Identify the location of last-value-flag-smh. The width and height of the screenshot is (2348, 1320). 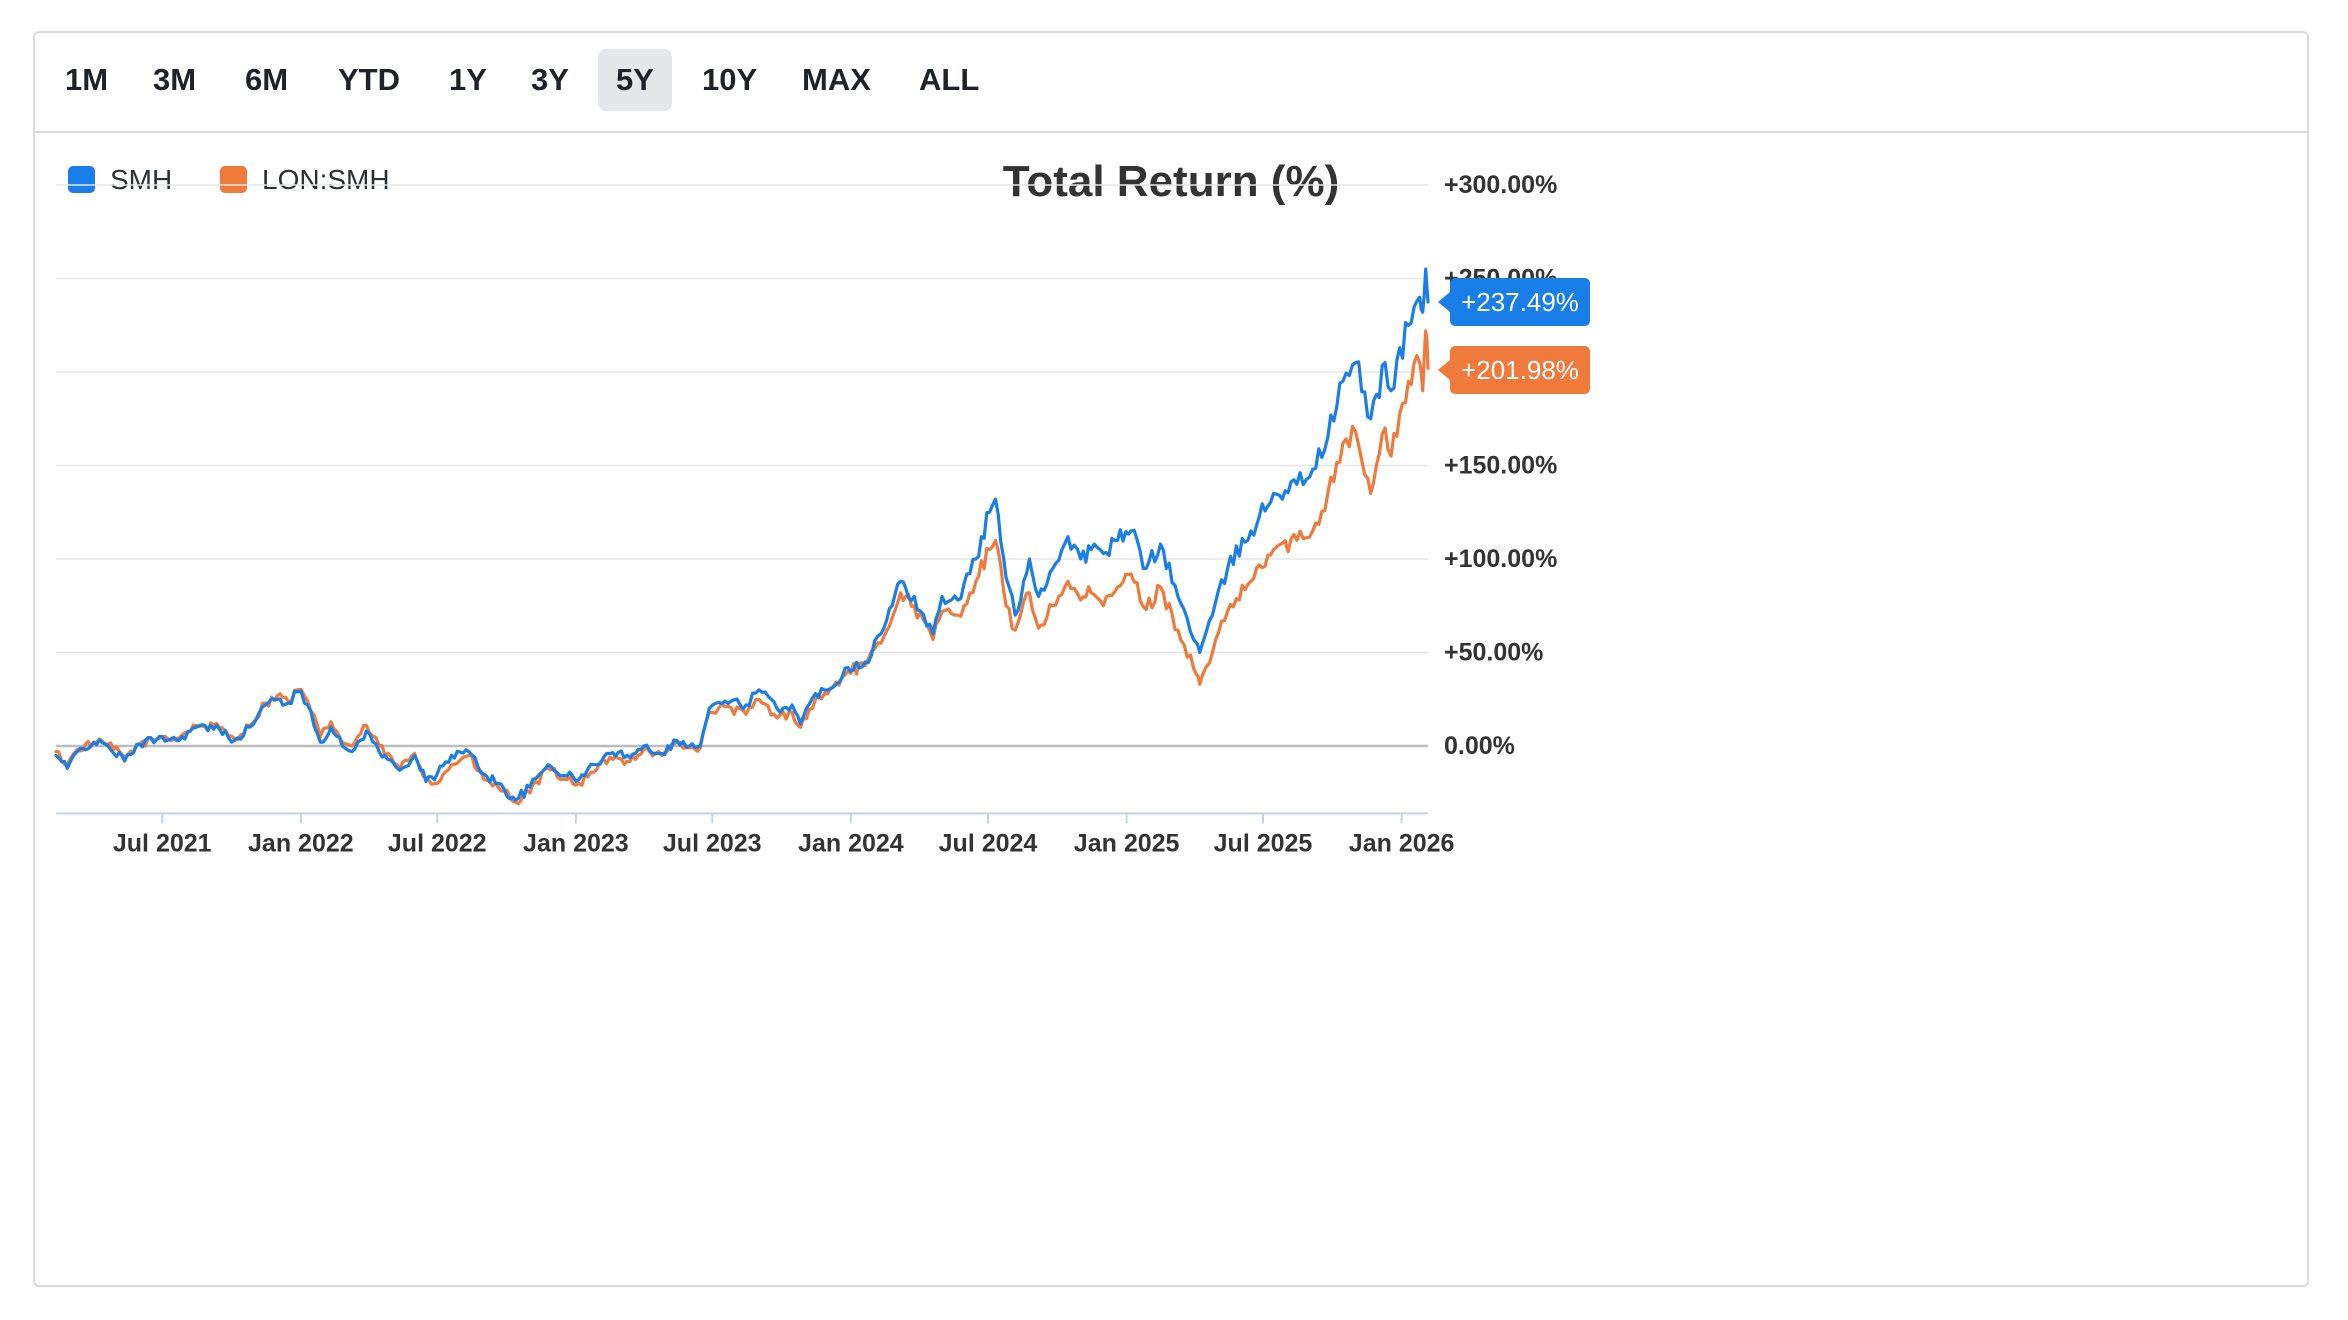
(1514, 302).